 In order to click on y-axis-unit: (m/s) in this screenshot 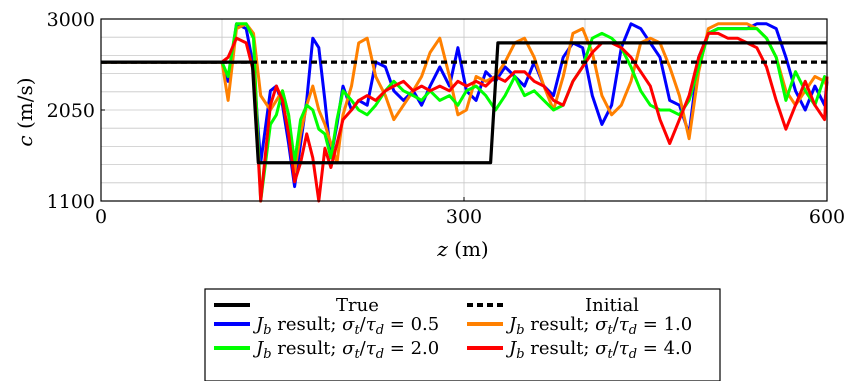, I will do `click(25, 106)`.